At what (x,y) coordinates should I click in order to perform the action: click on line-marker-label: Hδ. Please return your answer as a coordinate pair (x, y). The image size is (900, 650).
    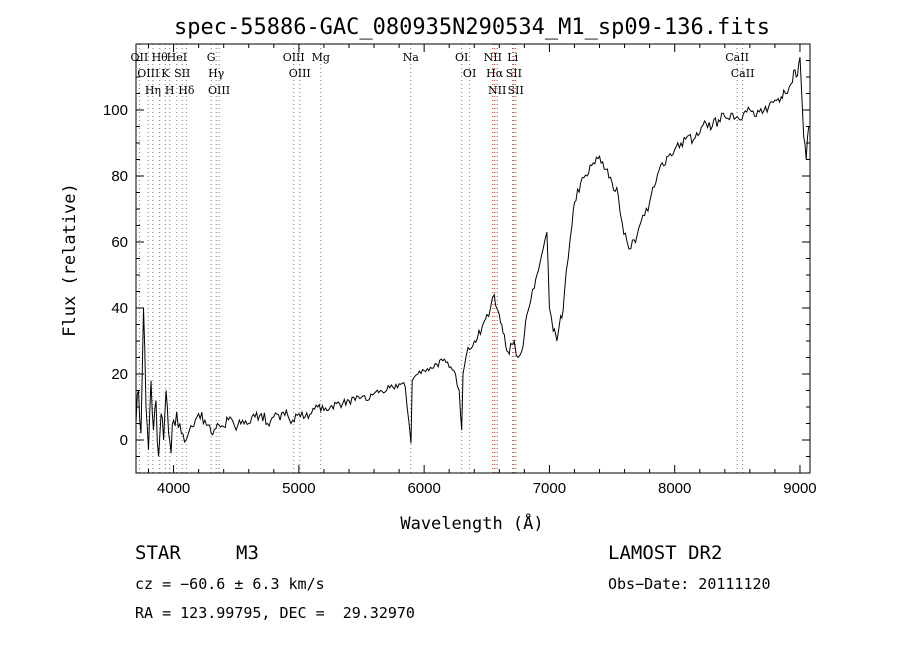
    Looking at the image, I should click on (186, 90).